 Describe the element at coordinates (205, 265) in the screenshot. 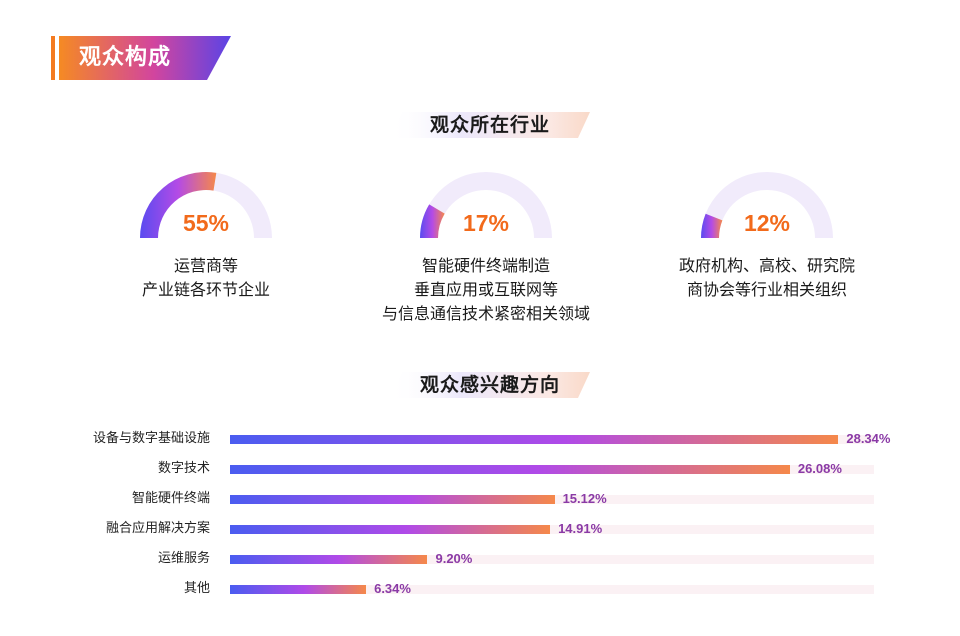

I see `gauge-label-line: 运营商等` at that location.